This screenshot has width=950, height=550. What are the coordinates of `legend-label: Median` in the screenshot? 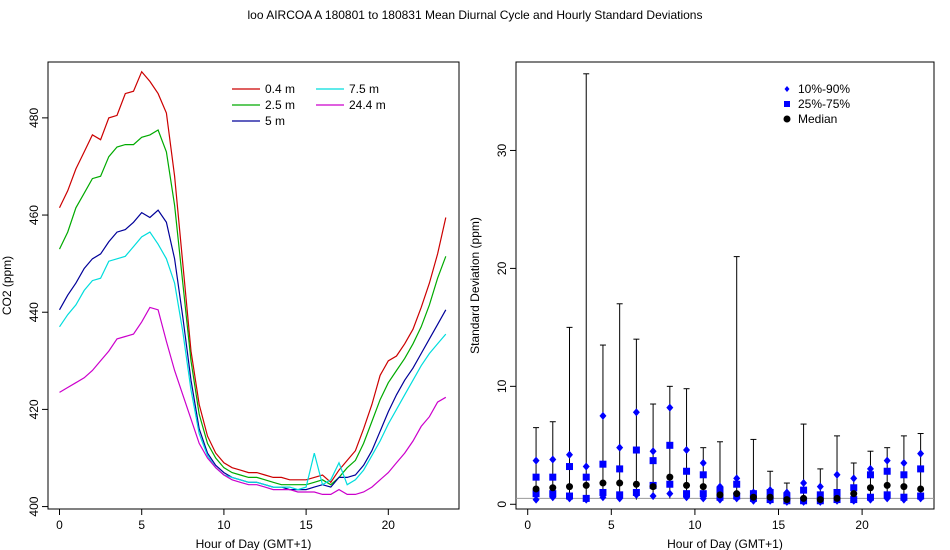 It's located at (817, 119).